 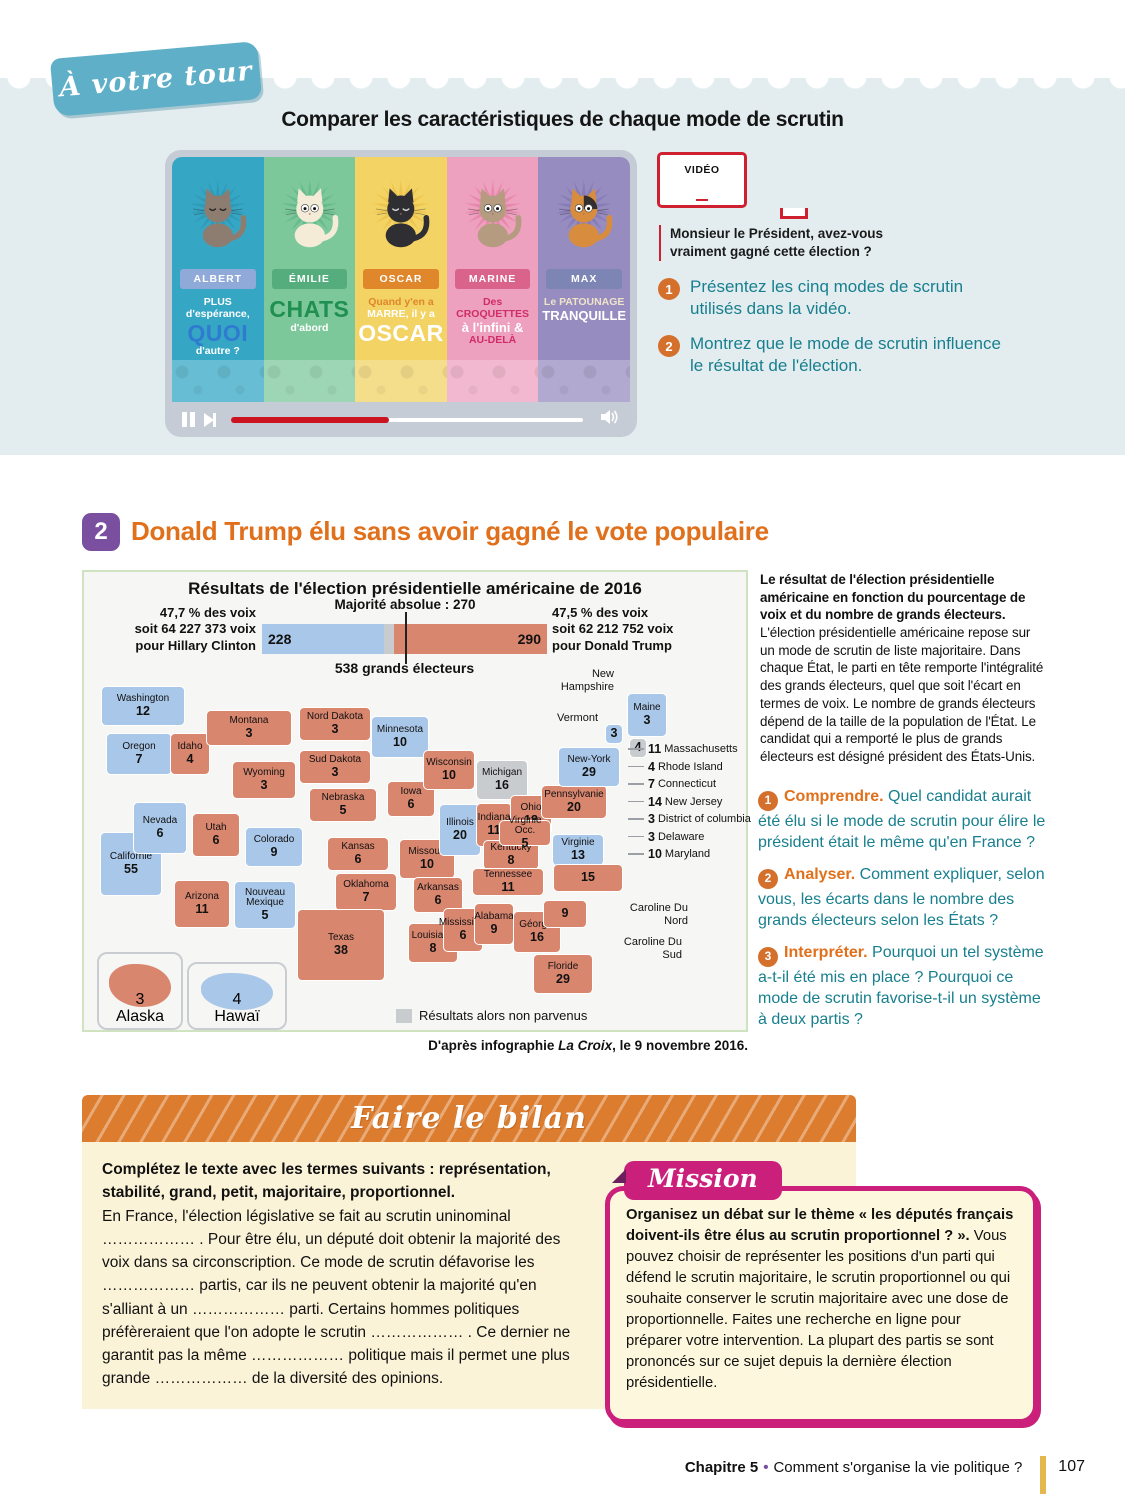 I want to click on state-votes: 11, so click(x=508, y=886).